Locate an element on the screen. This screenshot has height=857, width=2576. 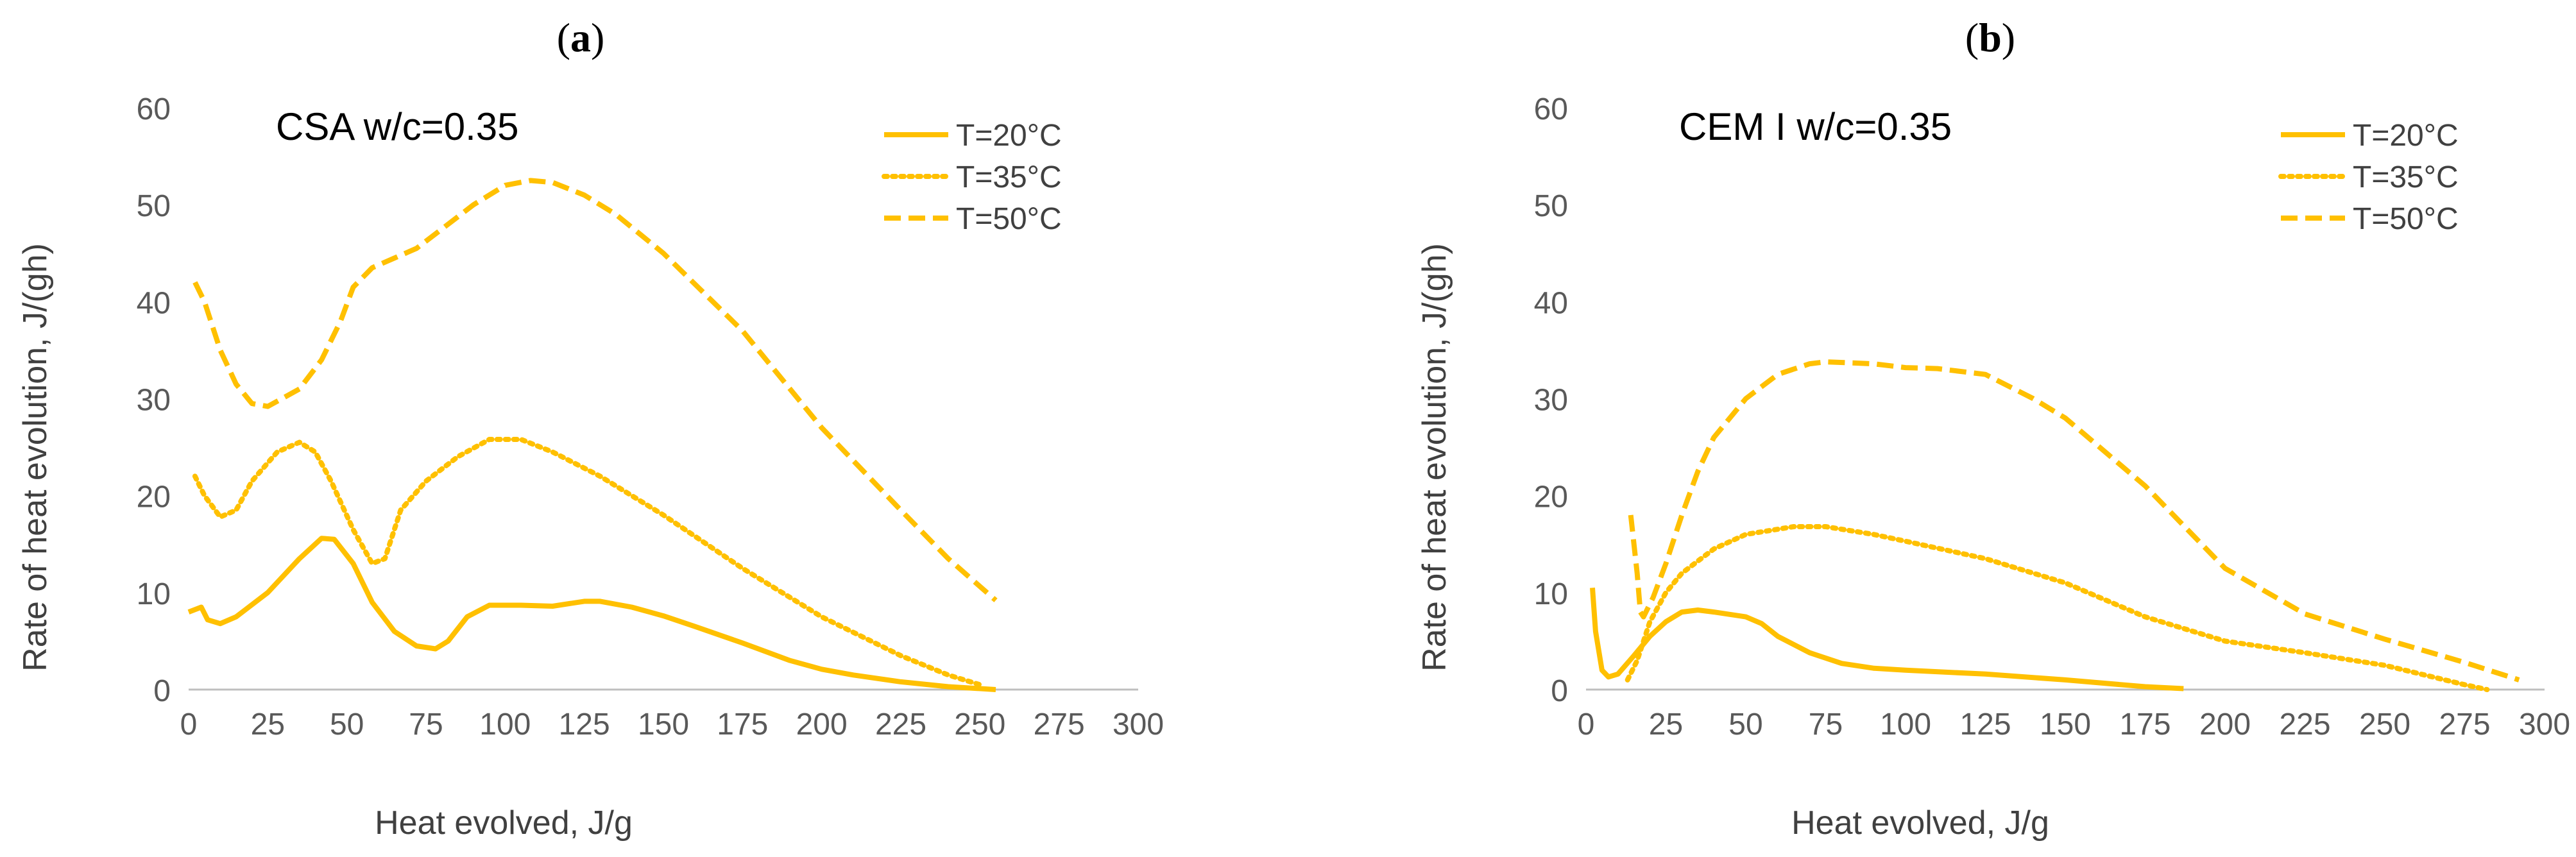
chart-title: CSA w/c=0.35 is located at coordinates (397, 127).